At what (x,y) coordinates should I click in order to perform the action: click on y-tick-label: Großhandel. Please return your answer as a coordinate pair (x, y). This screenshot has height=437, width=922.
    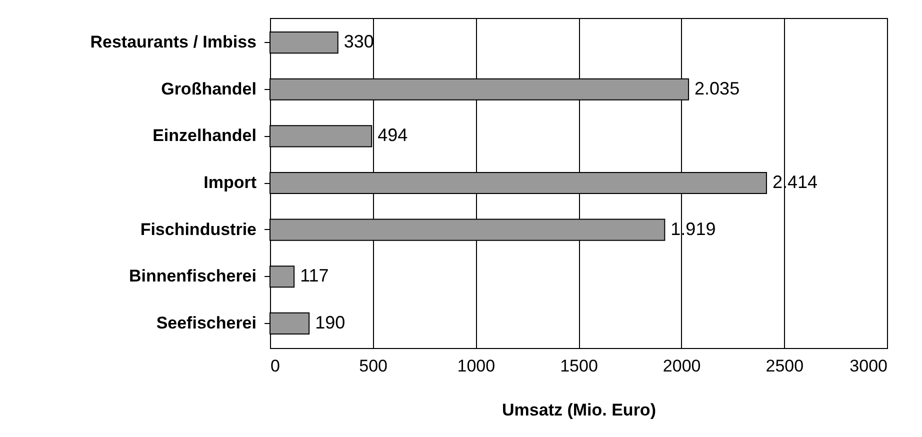
    Looking at the image, I should click on (208, 88).